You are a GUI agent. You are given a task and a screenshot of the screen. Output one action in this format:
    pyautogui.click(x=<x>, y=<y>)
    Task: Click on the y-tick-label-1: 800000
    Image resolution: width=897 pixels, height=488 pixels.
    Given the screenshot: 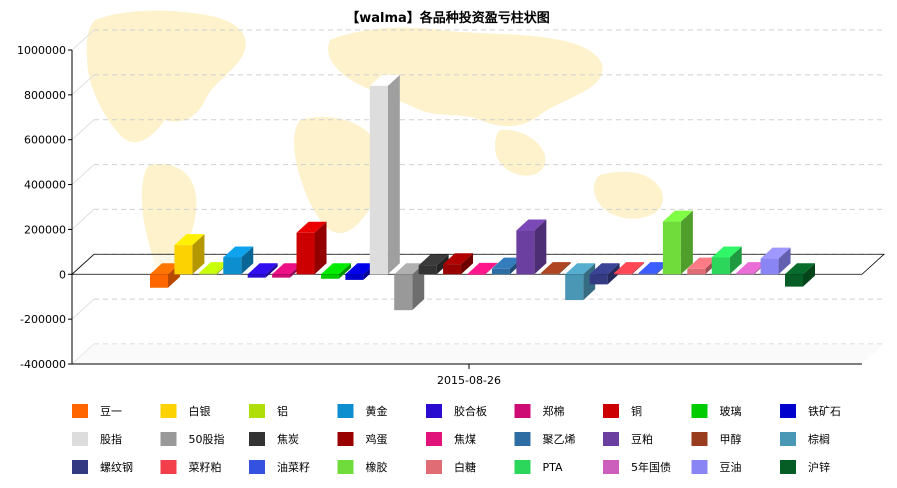 What is the action you would take?
    pyautogui.click(x=45, y=95)
    